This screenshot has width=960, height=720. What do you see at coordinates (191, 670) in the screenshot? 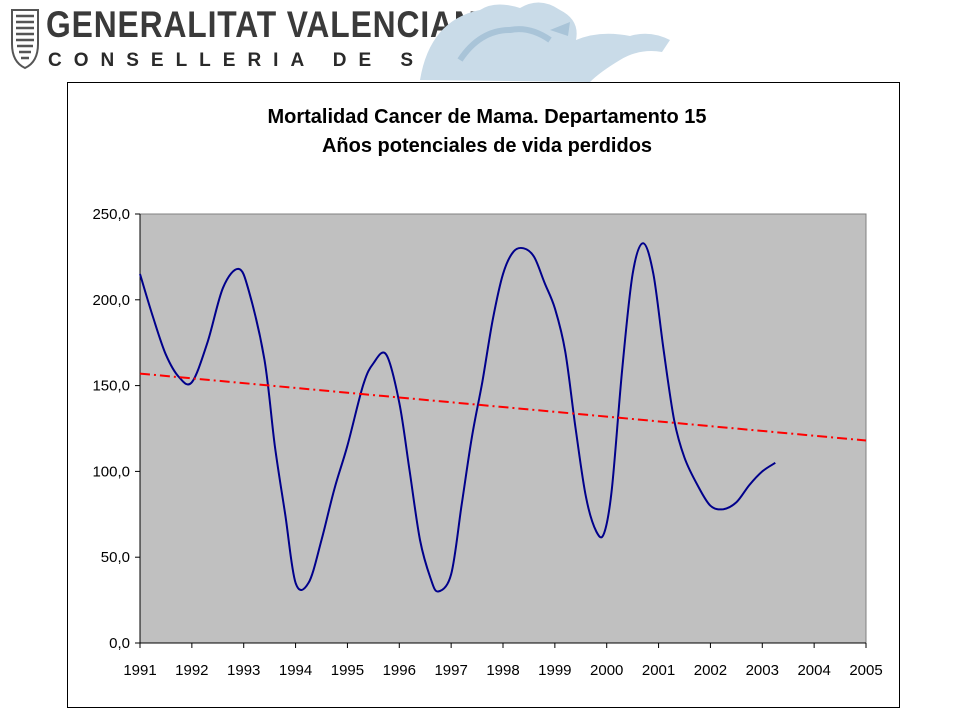
I see `x-tick-label: 1992` at bounding box center [191, 670].